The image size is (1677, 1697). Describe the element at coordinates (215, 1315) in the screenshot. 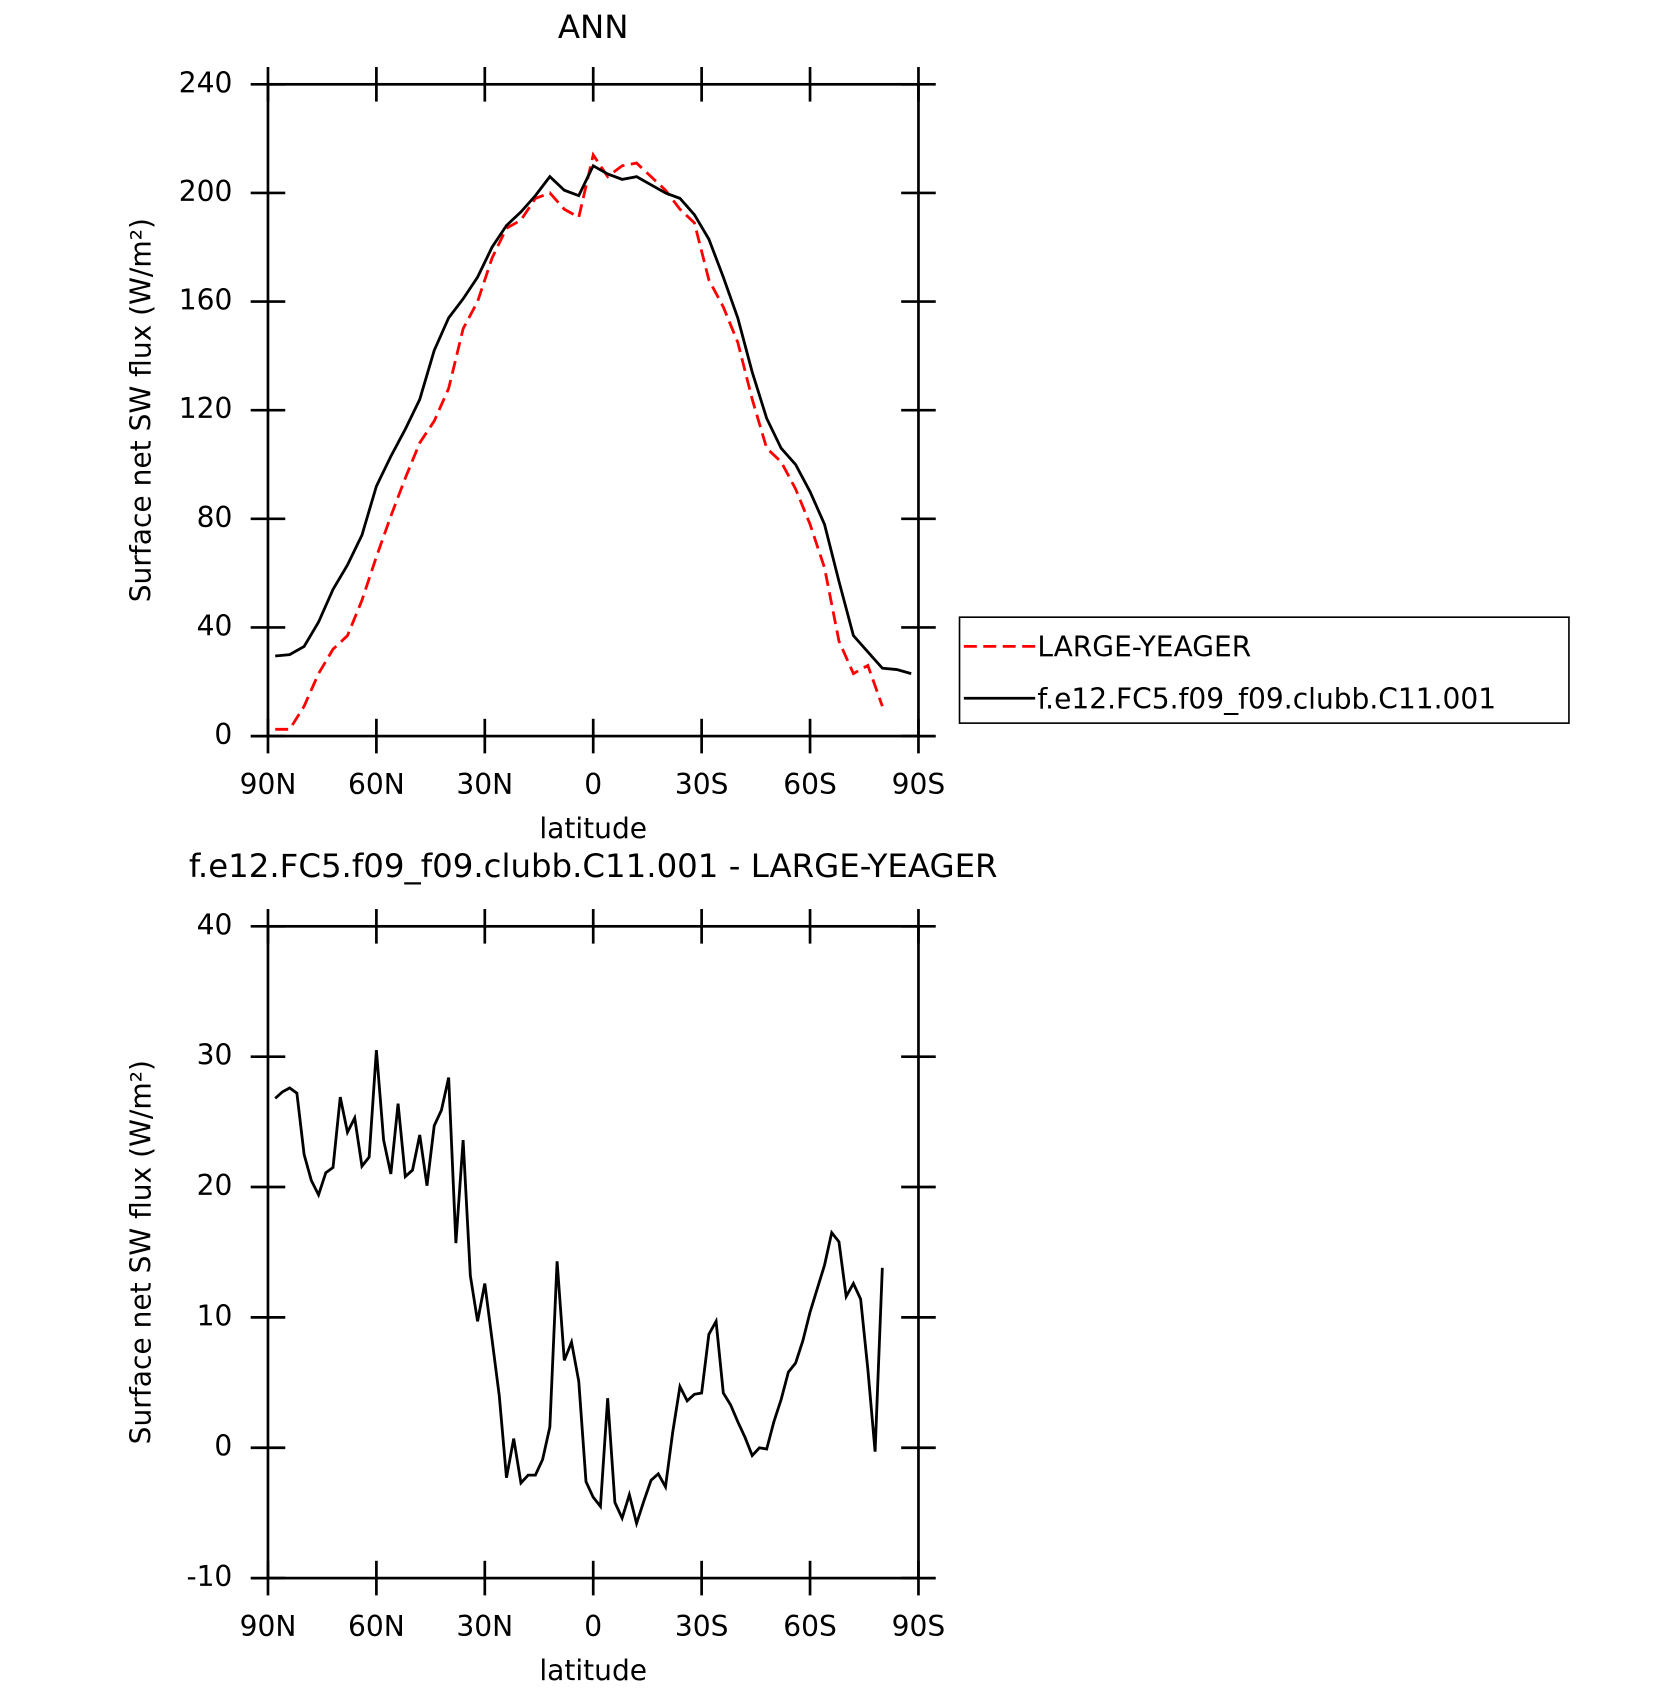

I see `y-tick-label: 10` at that location.